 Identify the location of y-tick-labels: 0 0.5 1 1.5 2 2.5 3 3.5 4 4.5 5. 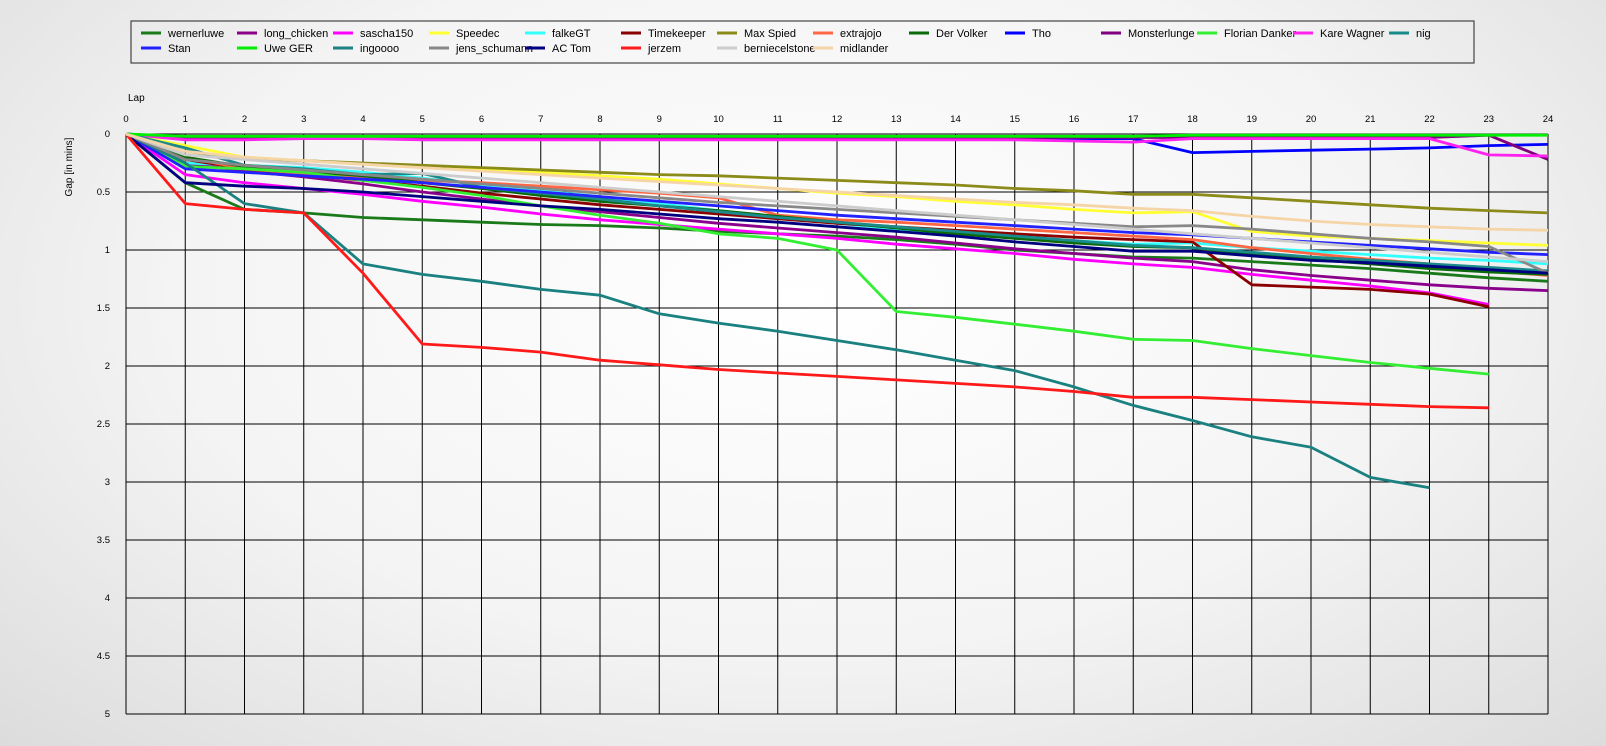
(103, 424).